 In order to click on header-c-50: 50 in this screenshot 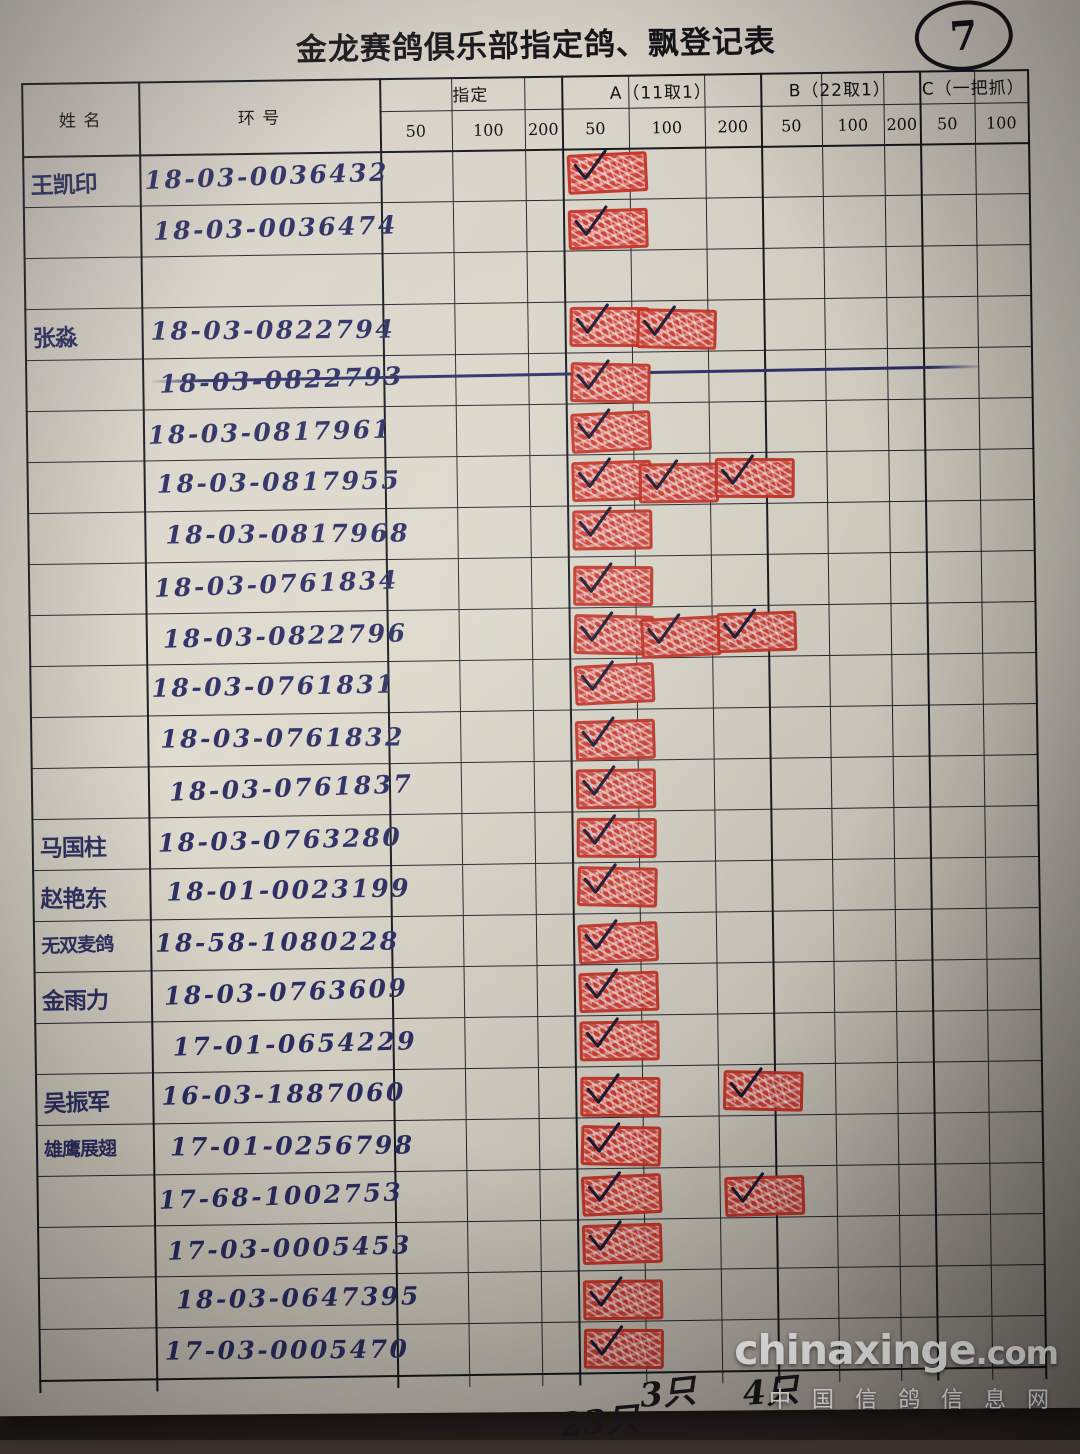, I will do `click(947, 123)`.